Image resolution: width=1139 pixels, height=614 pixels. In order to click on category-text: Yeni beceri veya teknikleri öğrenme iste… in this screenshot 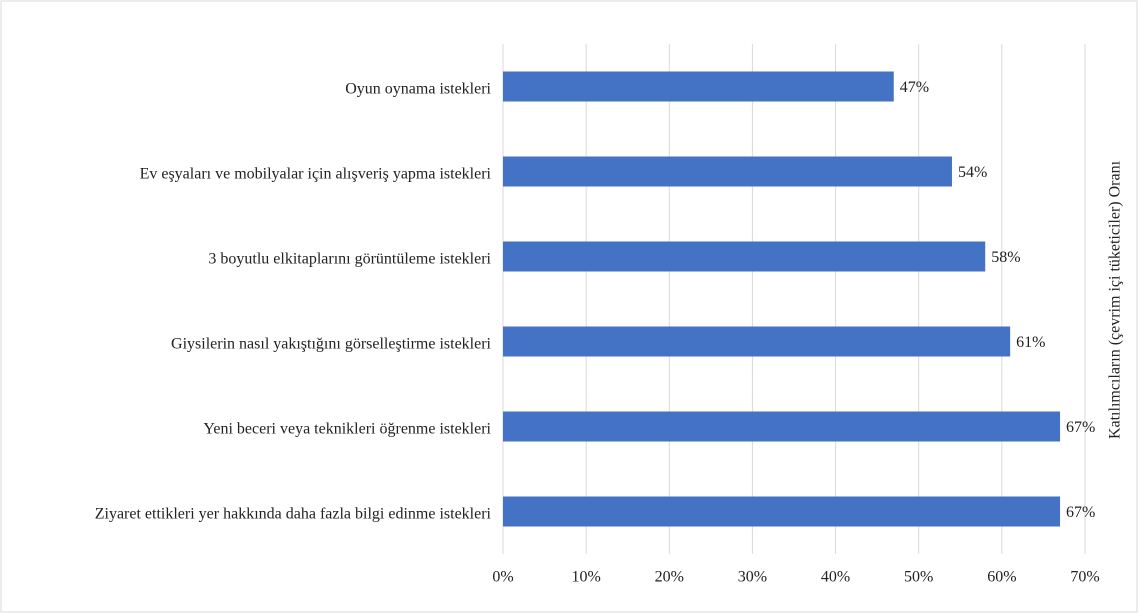, I will do `click(347, 428)`.